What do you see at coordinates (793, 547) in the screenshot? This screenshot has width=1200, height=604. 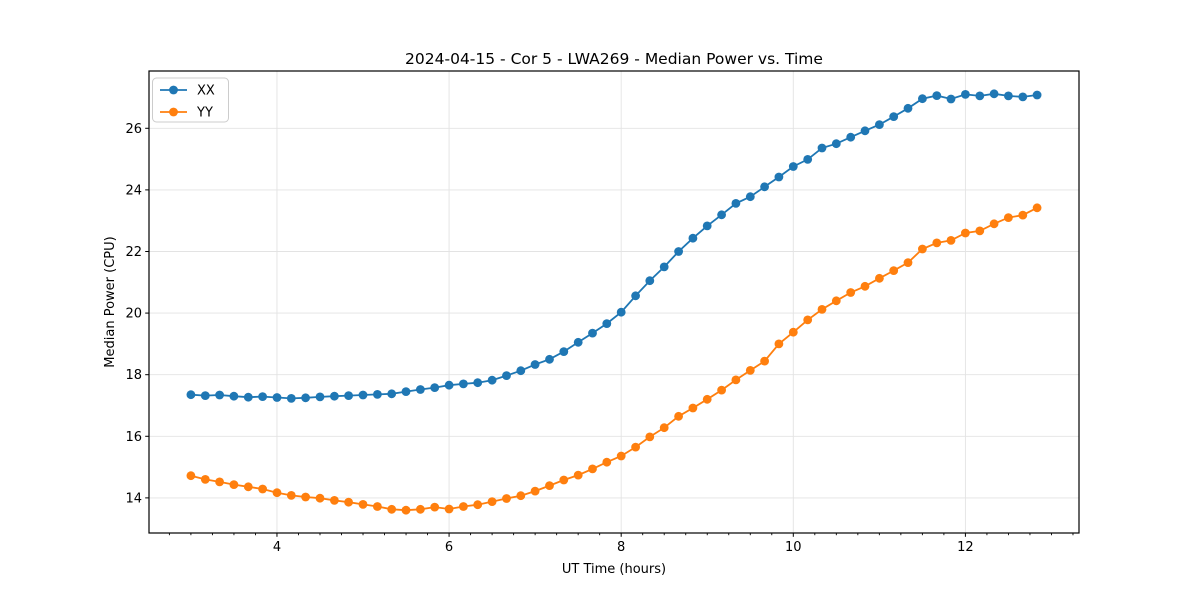 I see `x-tick-label: 10` at bounding box center [793, 547].